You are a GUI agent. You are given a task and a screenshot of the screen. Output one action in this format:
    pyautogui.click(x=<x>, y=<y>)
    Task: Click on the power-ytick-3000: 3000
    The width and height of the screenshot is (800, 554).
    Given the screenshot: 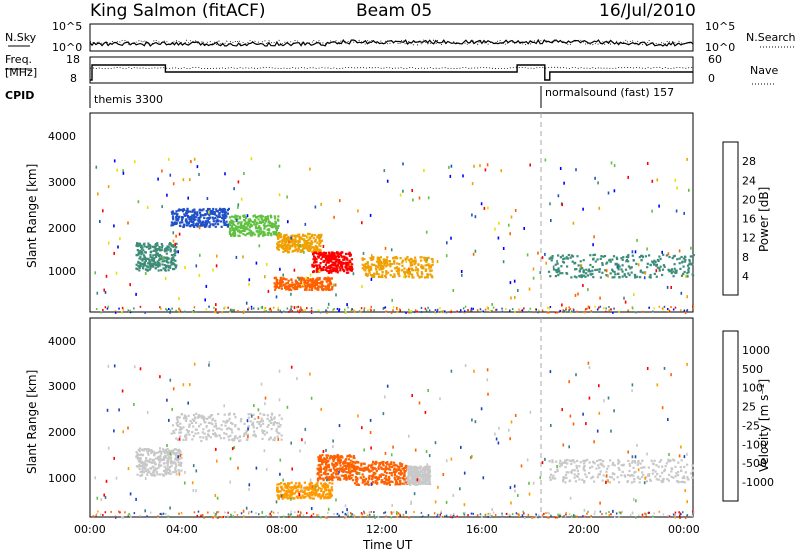 What is the action you would take?
    pyautogui.click(x=62, y=182)
    